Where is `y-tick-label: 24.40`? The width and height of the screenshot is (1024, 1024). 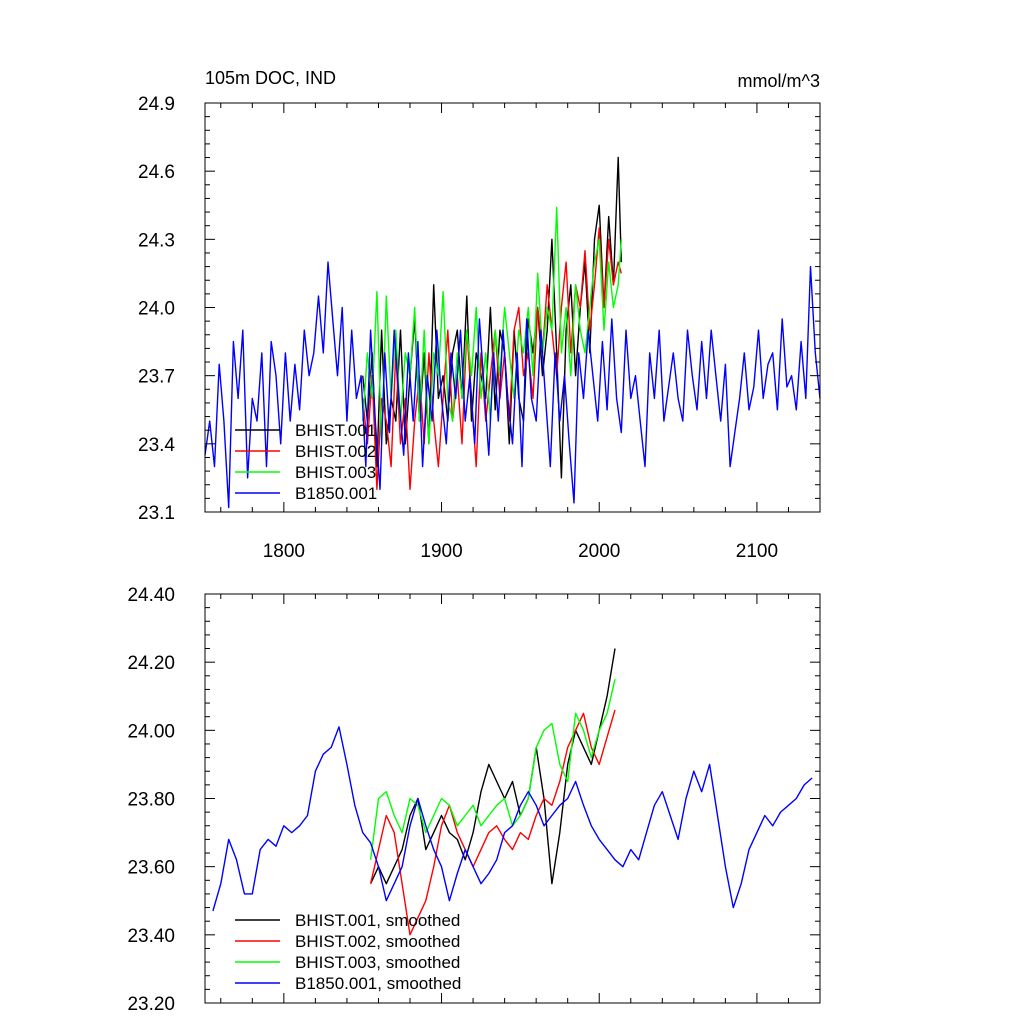 y-tick-label: 24.40 is located at coordinates (151, 595).